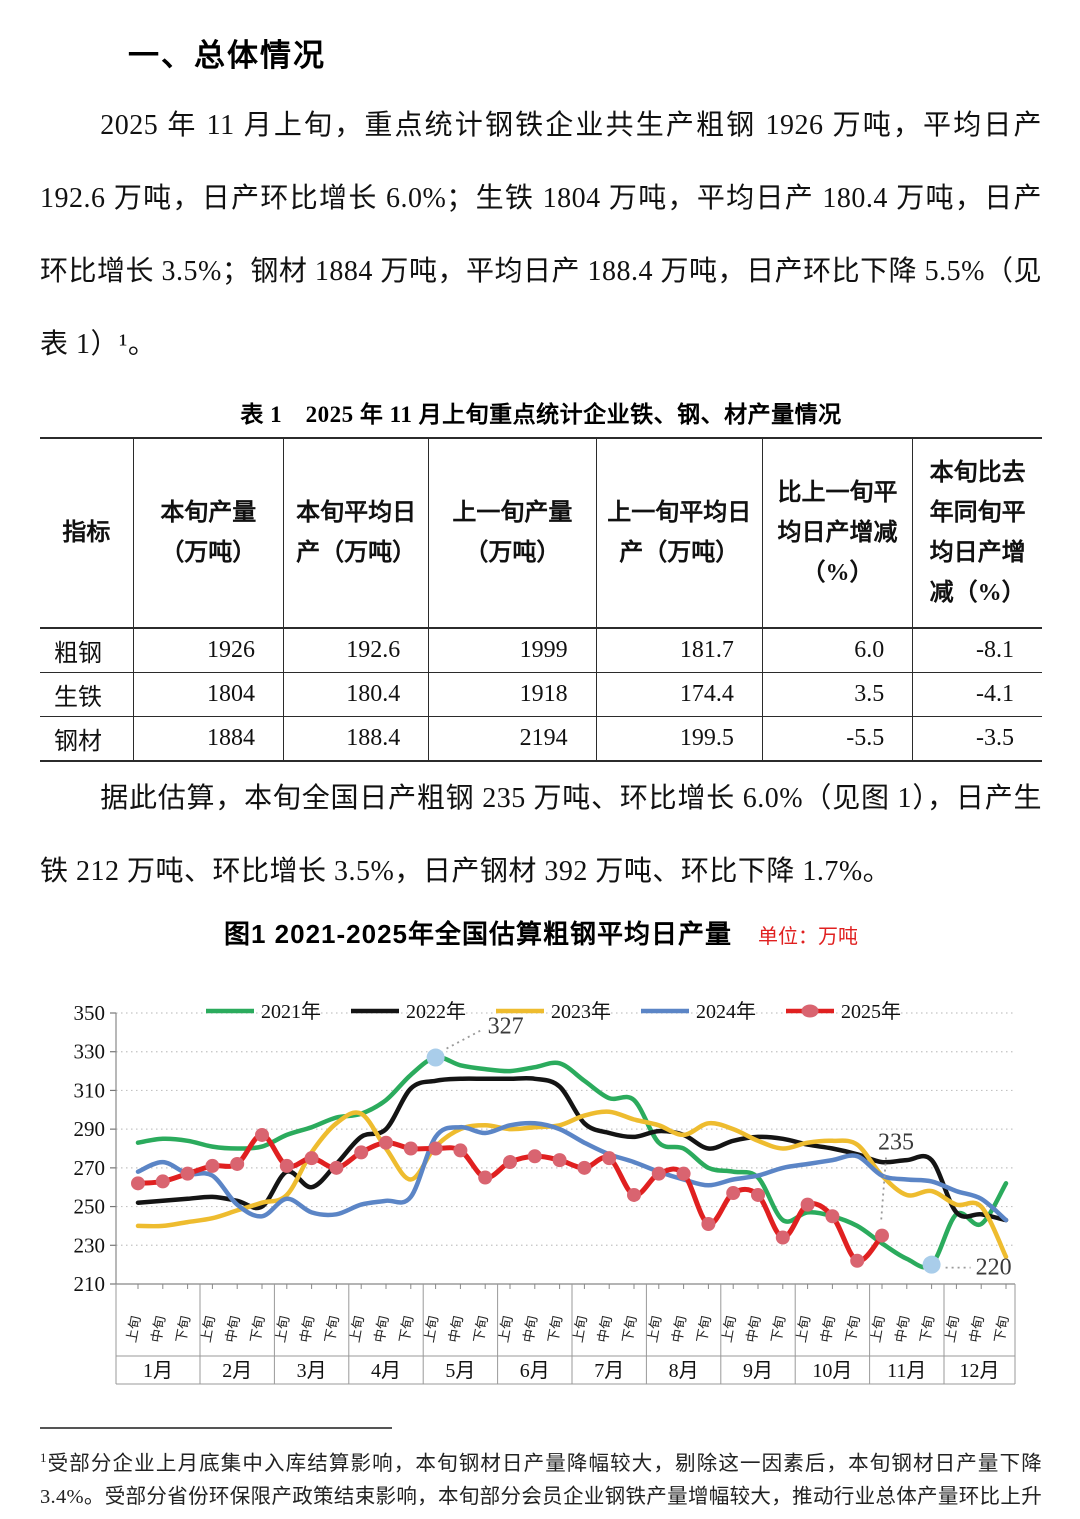  Describe the element at coordinates (43, 1457) in the screenshot. I see `footnote-marker: 1` at that location.